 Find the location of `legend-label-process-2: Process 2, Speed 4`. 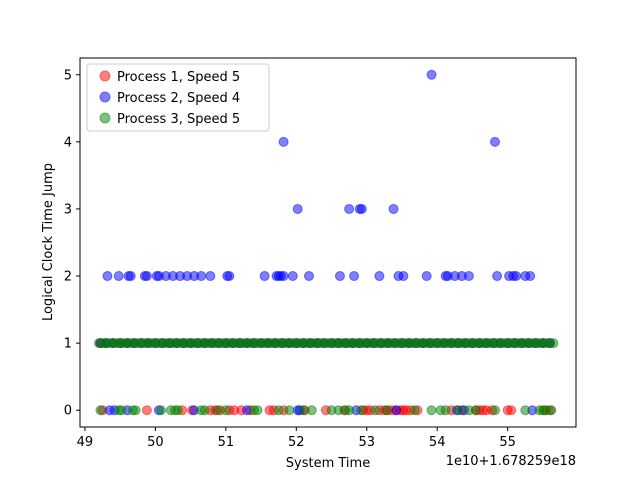

legend-label-process-2: Process 2, Speed 4 is located at coordinates (178, 98).